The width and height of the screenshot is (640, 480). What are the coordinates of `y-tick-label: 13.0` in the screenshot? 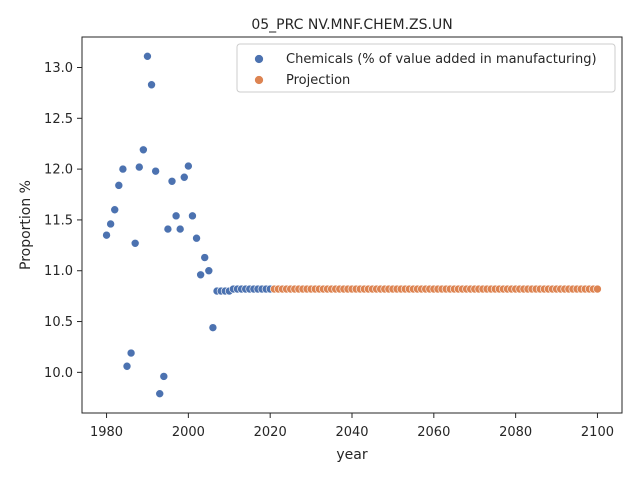 It's located at (58, 68).